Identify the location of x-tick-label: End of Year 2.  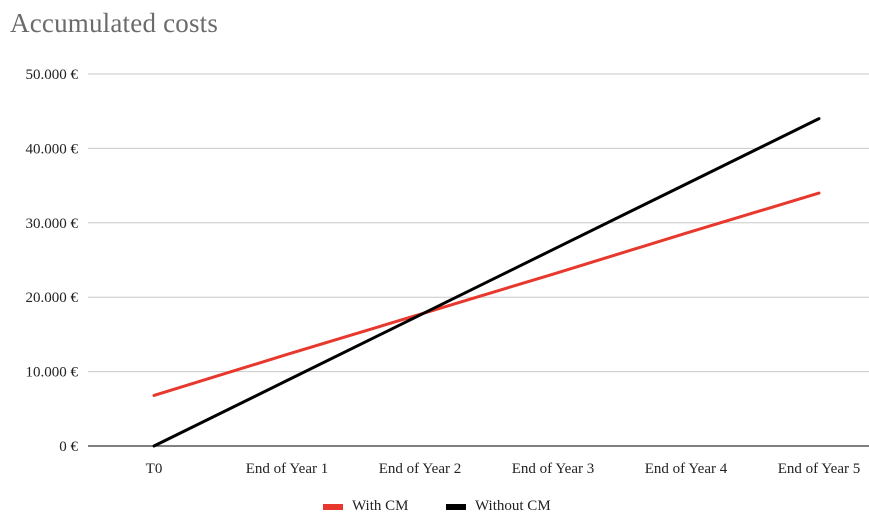
(420, 469).